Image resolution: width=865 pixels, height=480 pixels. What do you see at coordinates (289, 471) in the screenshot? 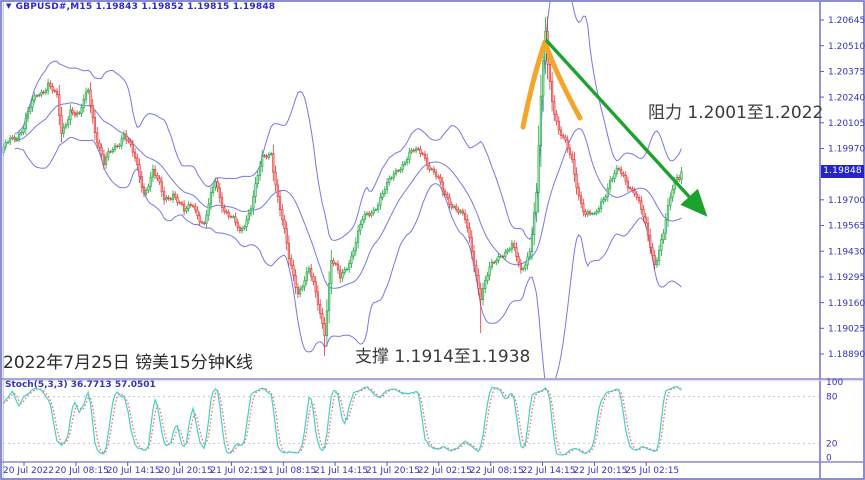
I see `time-tick-label: 21 Jul 08:15` at bounding box center [289, 471].